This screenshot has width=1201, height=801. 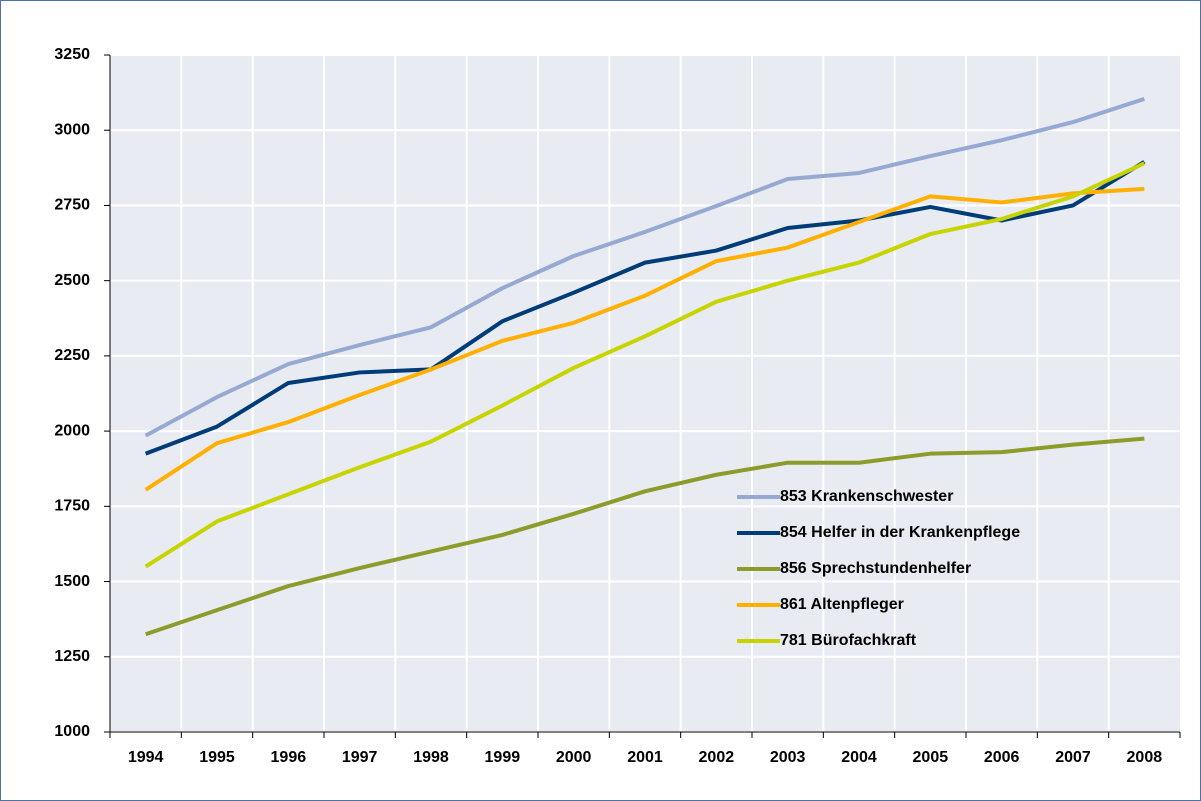 I want to click on y-tick-label: 1500, so click(x=72, y=581).